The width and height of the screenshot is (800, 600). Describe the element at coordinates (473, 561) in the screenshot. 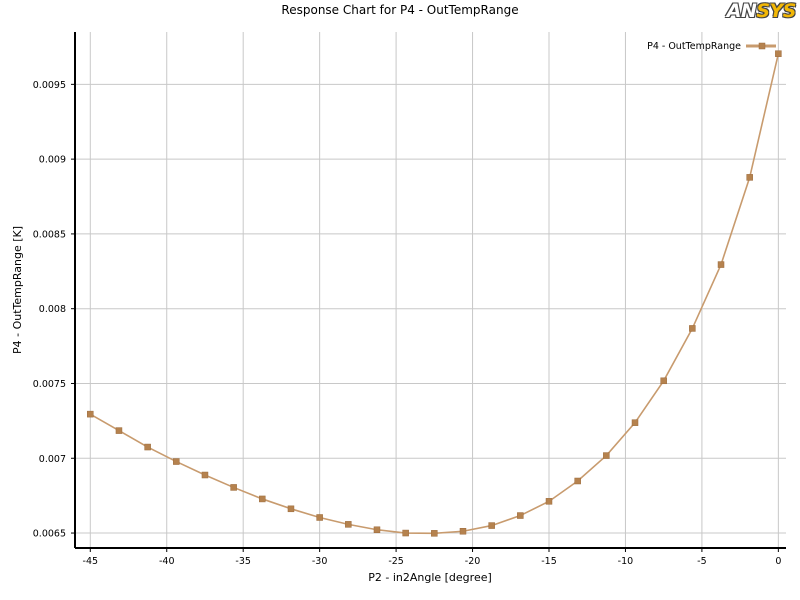

I see `x-tick-label: -20` at that location.